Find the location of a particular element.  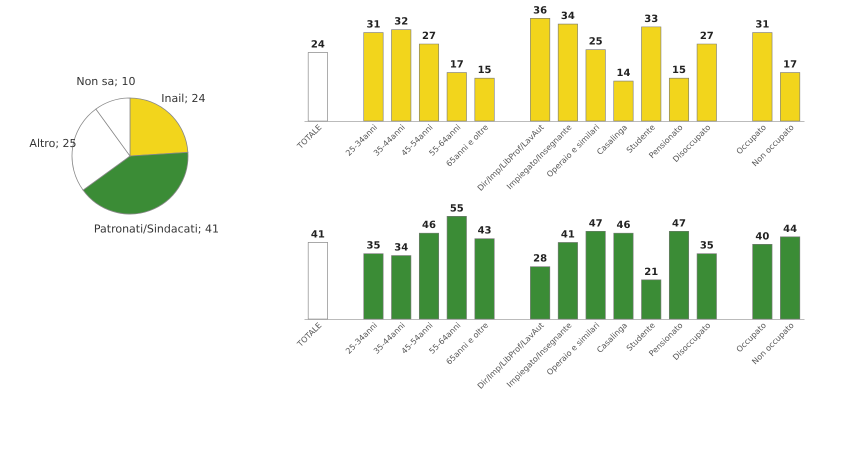

data-label: 33 is located at coordinates (651, 19).